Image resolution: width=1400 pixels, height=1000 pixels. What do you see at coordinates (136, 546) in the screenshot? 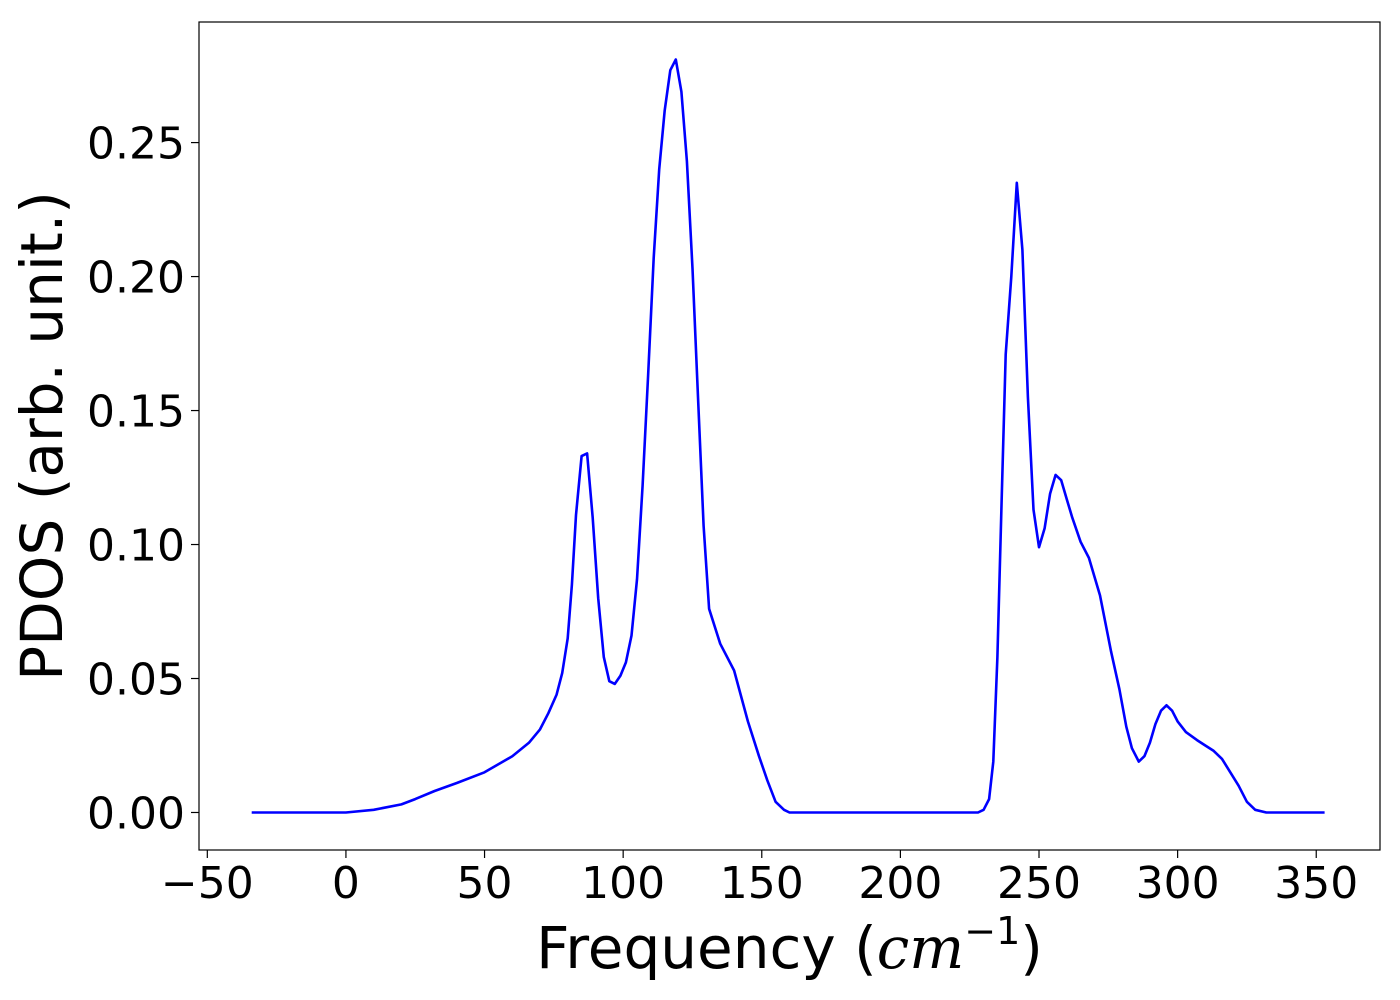
I see `y-tick-label: 0.10` at bounding box center [136, 546].